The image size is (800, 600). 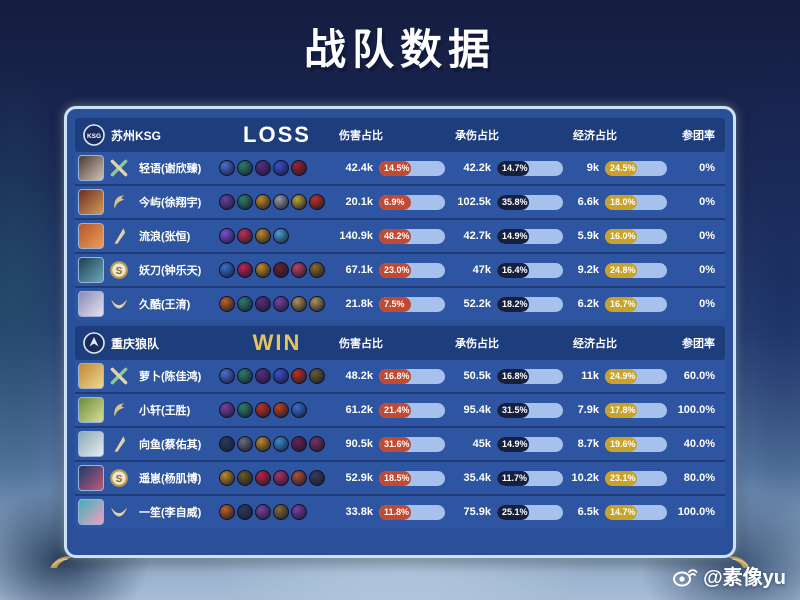 What do you see at coordinates (395, 444) in the screenshot?
I see `damage-fill: 31.6%` at bounding box center [395, 444].